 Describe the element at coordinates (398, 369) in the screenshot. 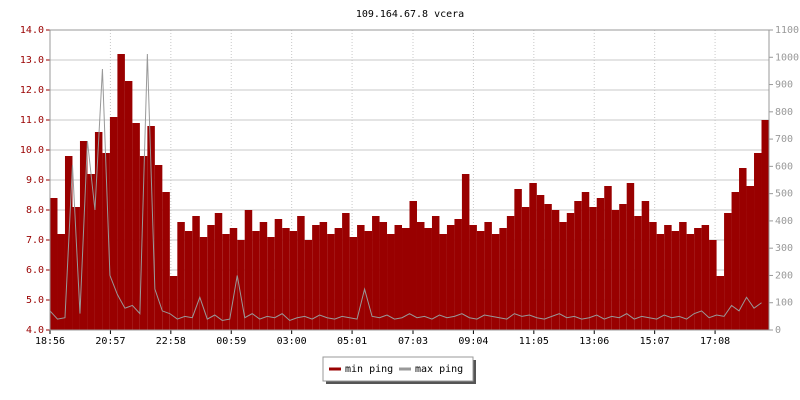

I see `legend` at that location.